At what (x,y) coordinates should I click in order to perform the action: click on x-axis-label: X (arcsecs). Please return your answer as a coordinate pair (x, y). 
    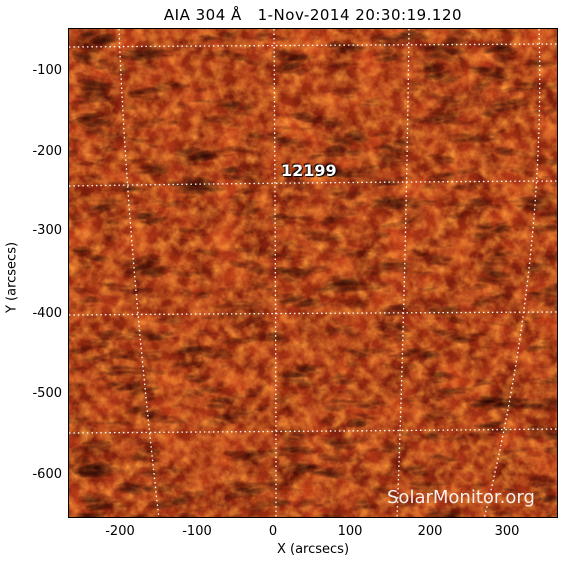
    Looking at the image, I should click on (313, 549).